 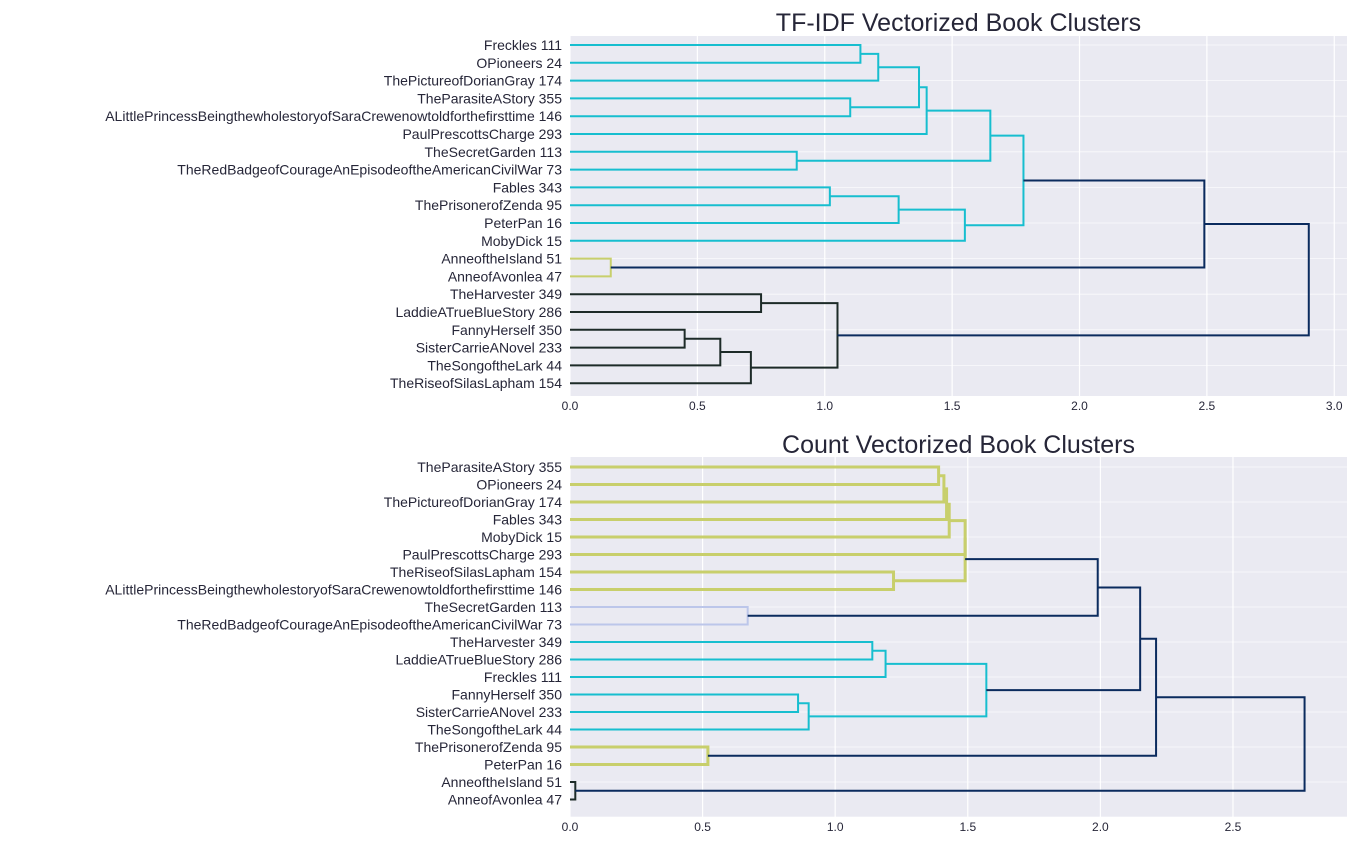 What do you see at coordinates (494, 152) in the screenshot?
I see `leaf-label-tfidf: TheSecretGarden 113` at bounding box center [494, 152].